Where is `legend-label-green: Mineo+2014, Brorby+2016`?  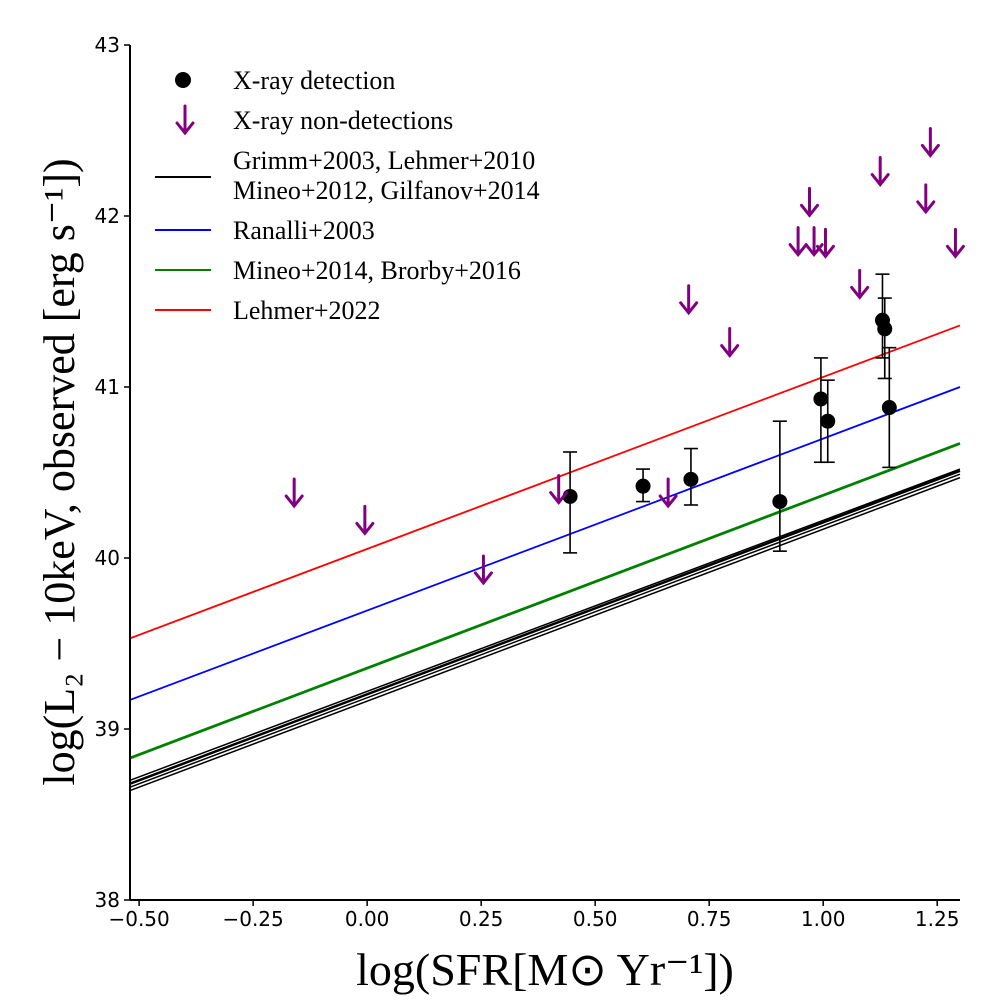
legend-label-green: Mineo+2014, Brorby+2016 is located at coordinates (377, 270).